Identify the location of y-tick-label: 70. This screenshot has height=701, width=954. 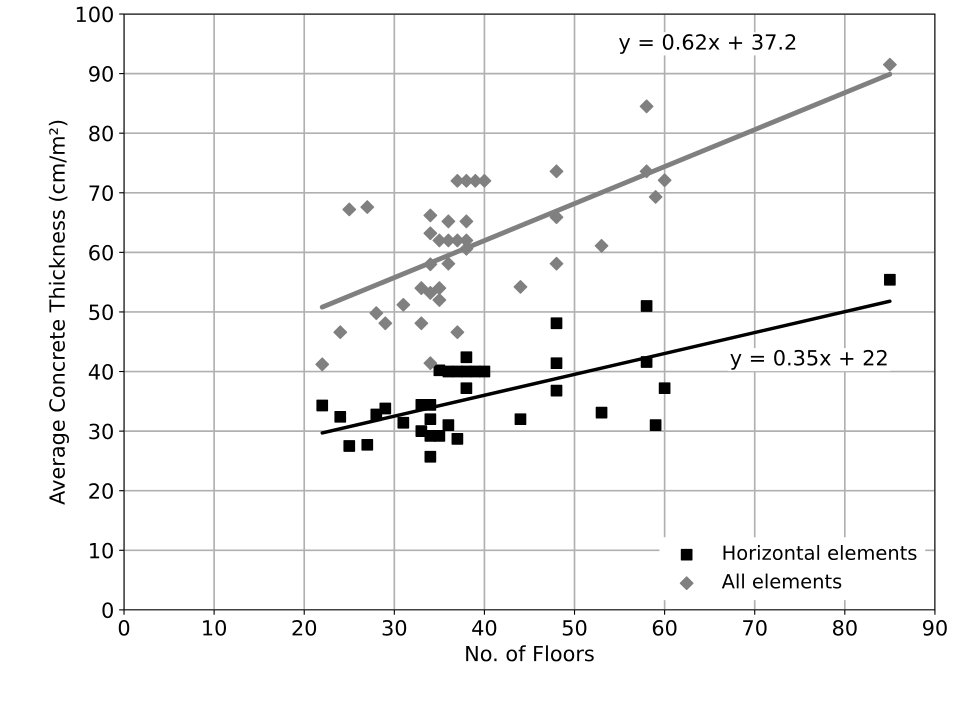
(101, 193).